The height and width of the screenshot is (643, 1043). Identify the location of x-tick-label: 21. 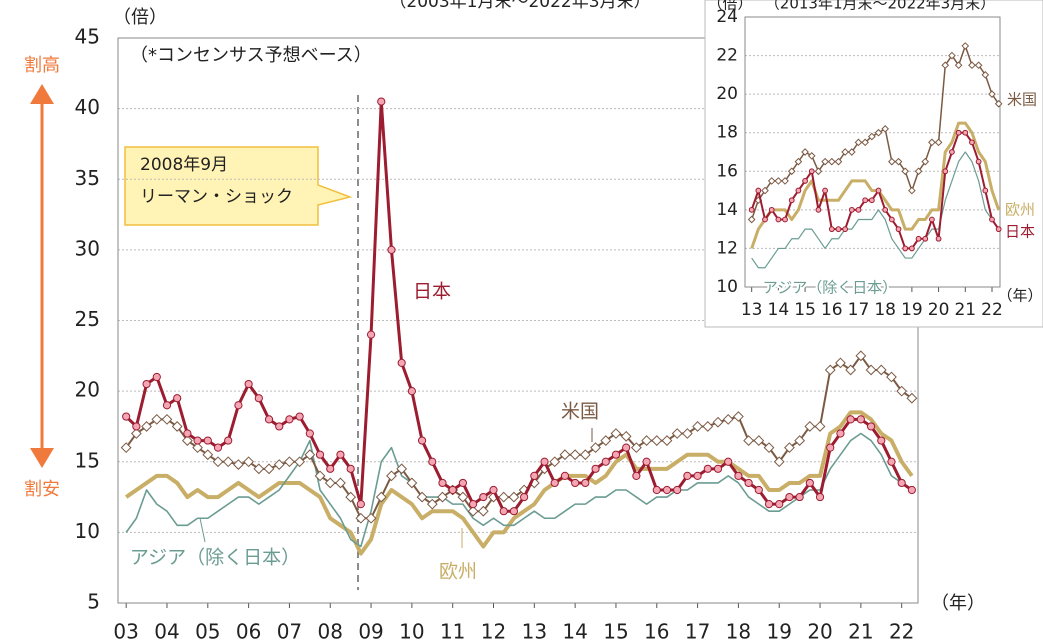
(965, 310).